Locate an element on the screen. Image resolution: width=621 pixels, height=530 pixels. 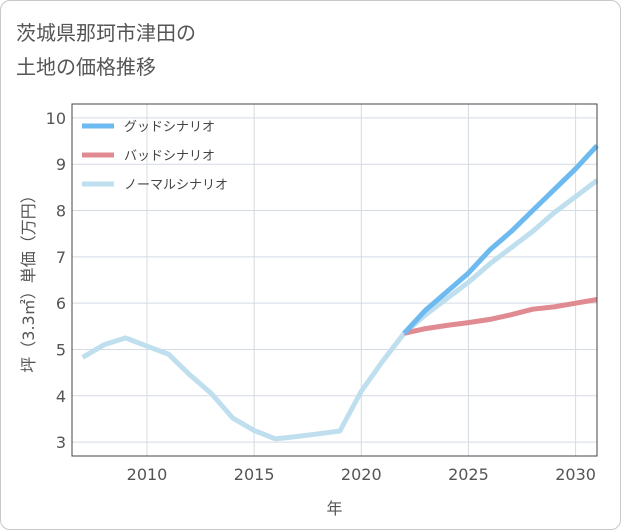
legend-label: ノーマルシナリオ is located at coordinates (176, 185).